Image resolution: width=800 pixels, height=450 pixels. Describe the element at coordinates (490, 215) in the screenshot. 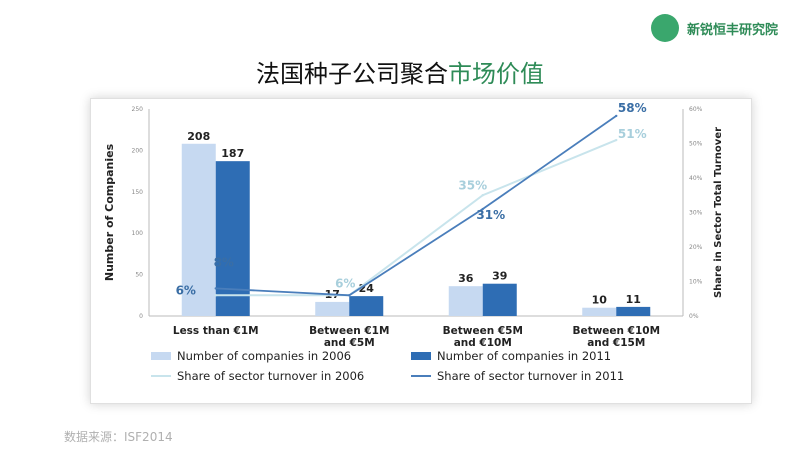

I see `line-value-label: 31%` at that location.